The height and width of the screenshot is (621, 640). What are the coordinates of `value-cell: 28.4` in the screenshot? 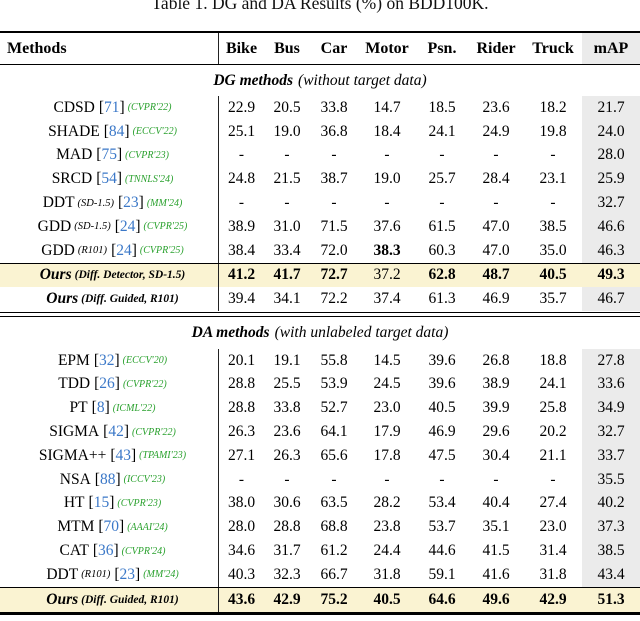 It's located at (496, 179).